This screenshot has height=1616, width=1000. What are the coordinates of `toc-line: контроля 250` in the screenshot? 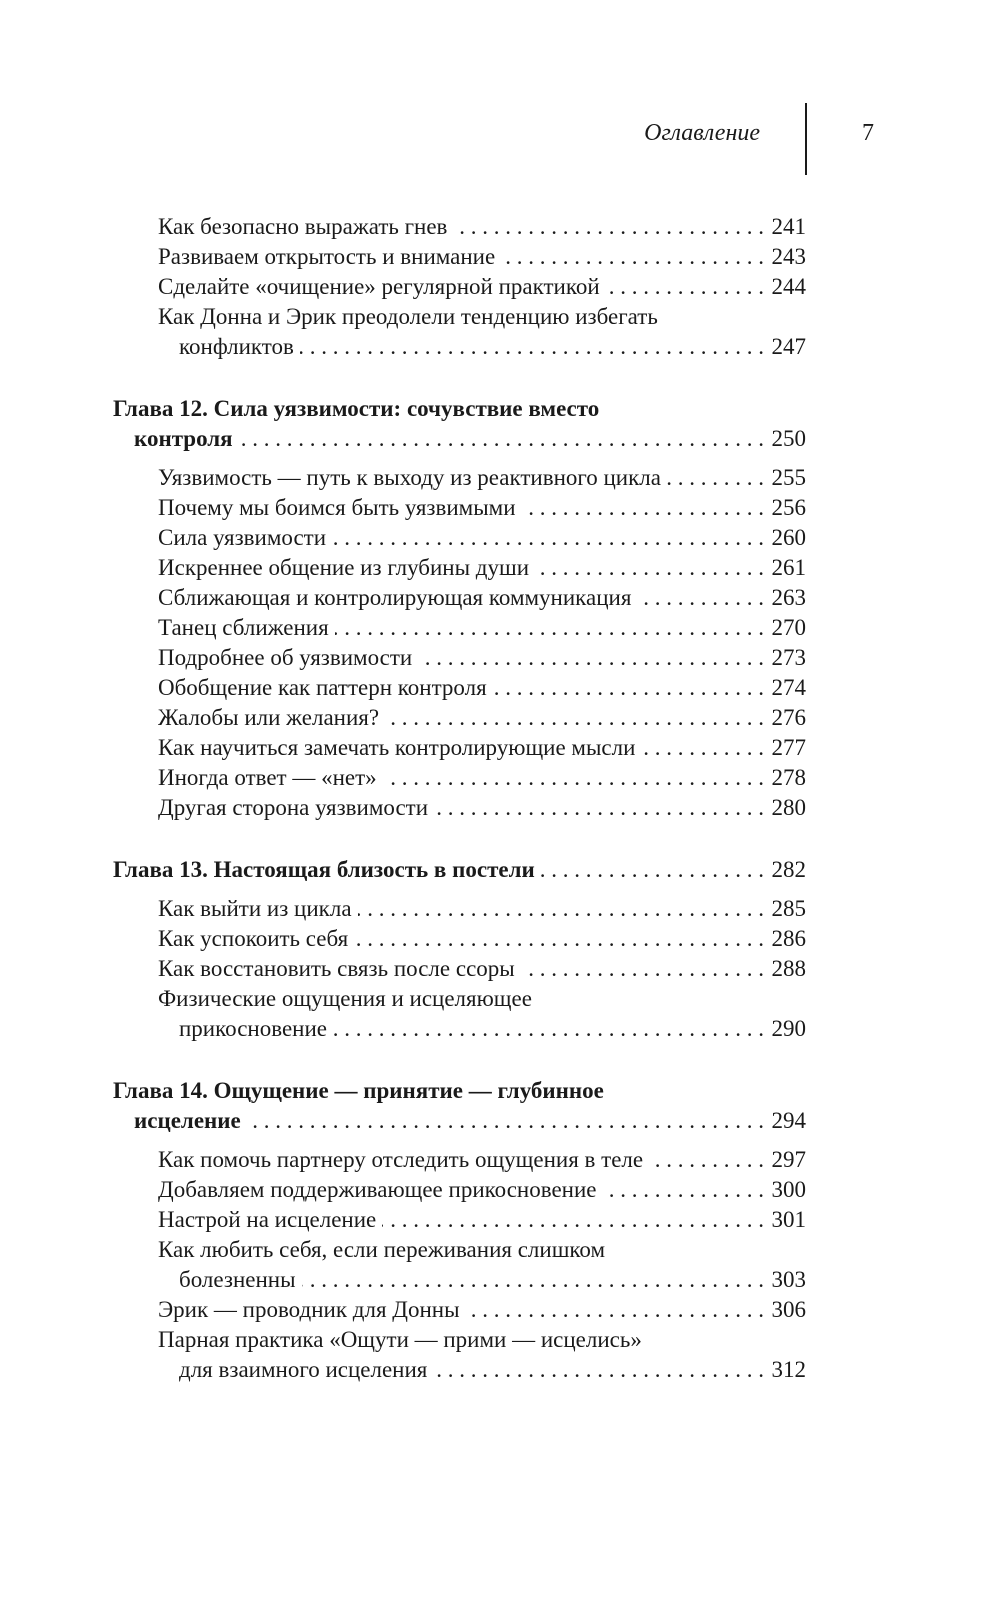 It's located at (459, 439).